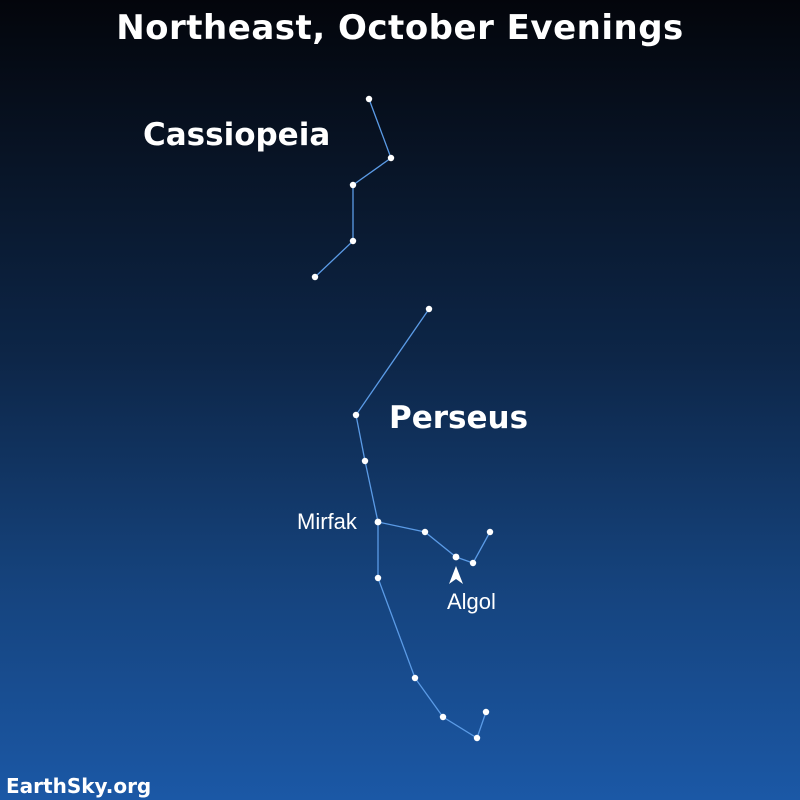 Image resolution: width=800 pixels, height=800 pixels. I want to click on algol-arrow-icon, so click(456, 575).